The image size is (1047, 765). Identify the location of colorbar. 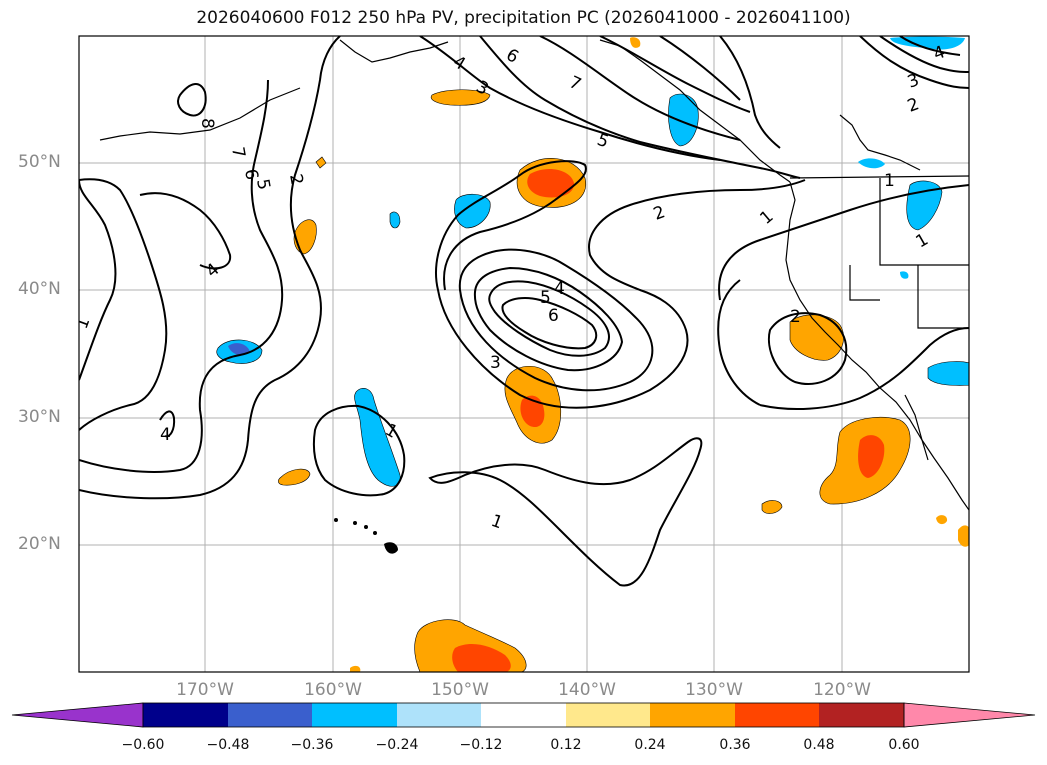
(523, 715).